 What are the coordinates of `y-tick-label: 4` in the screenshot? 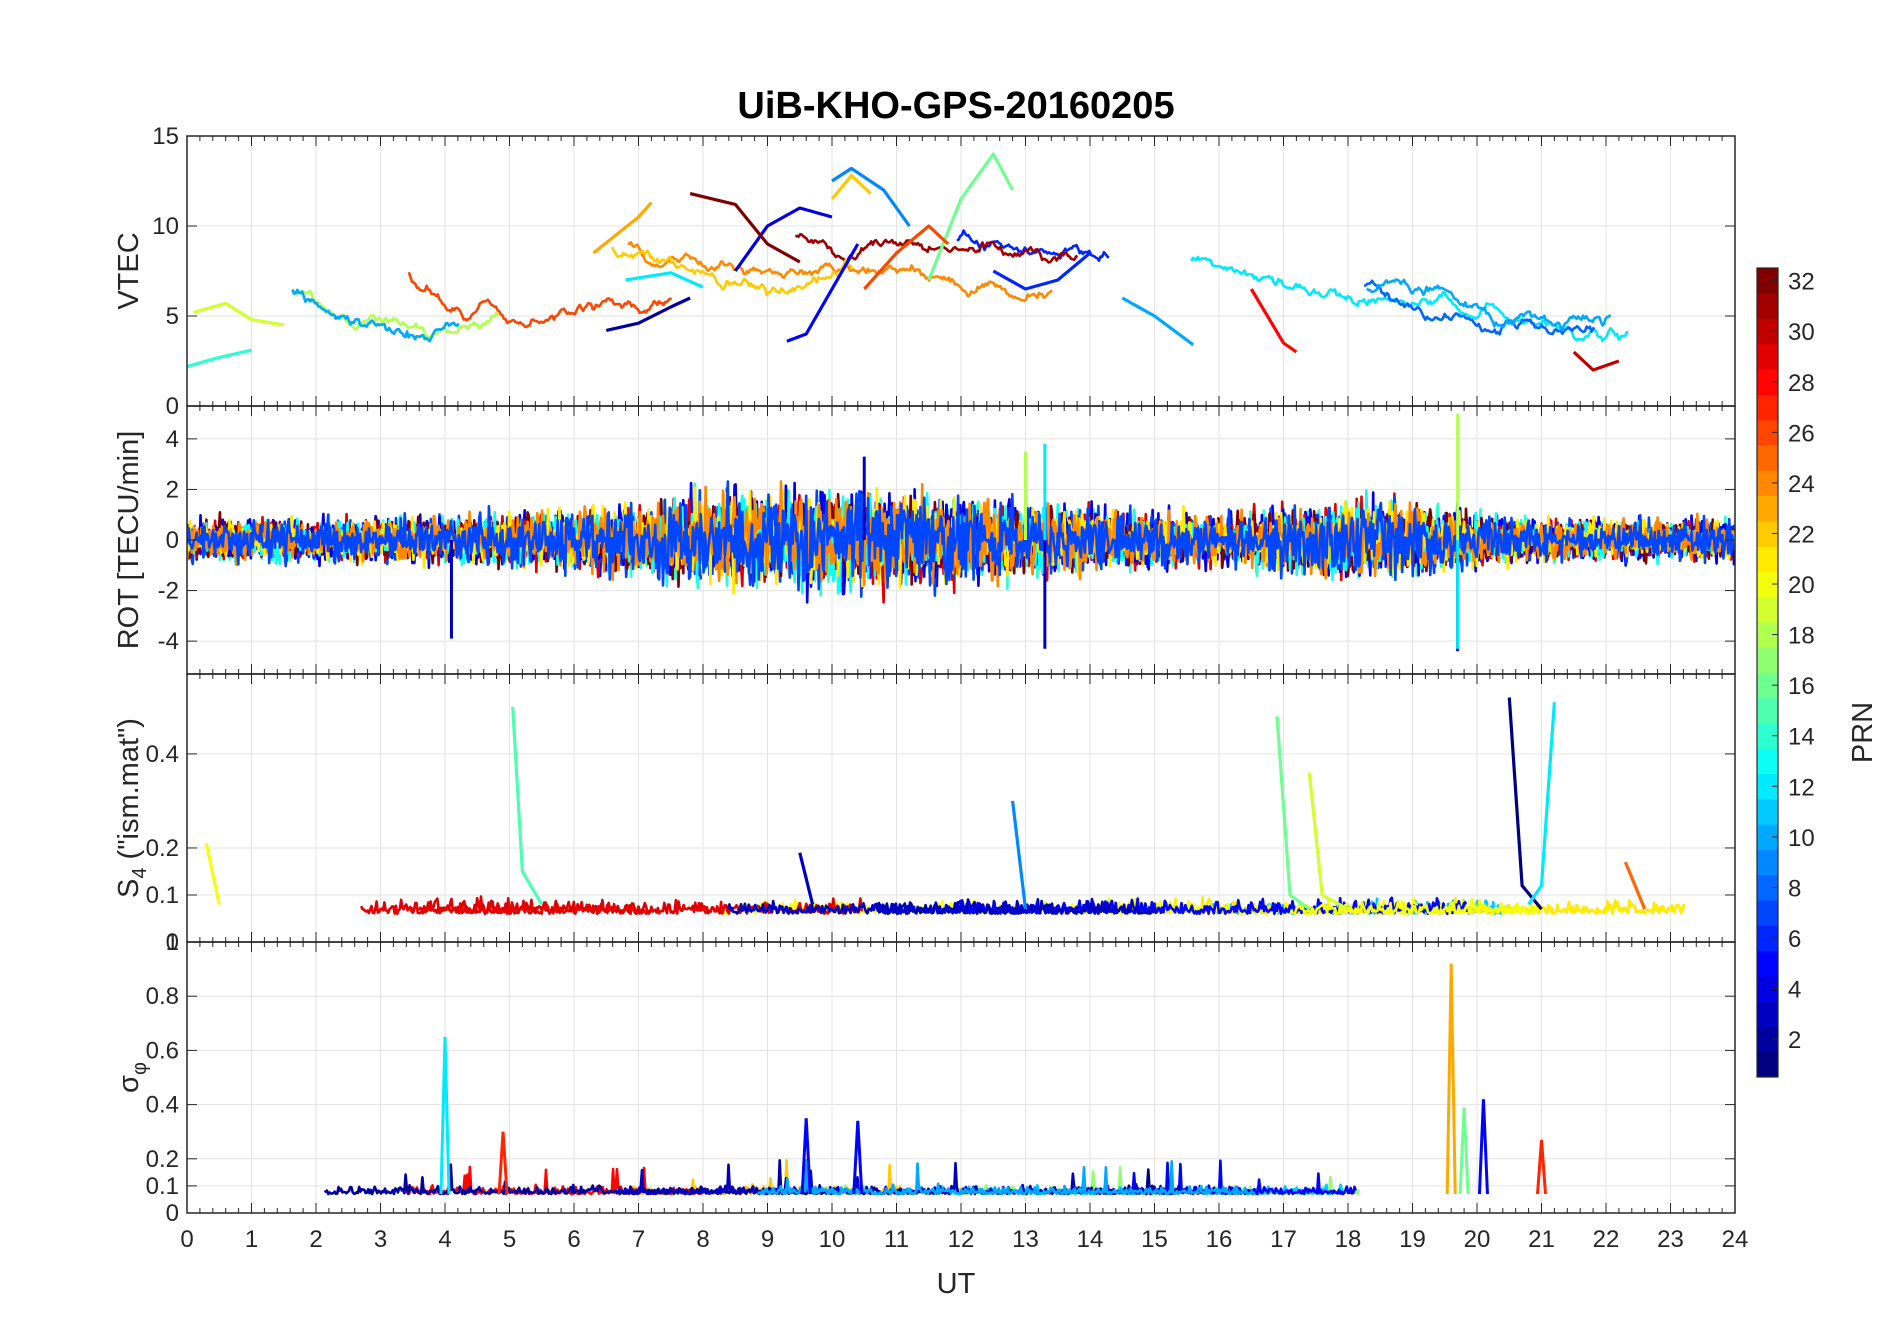 It's located at (172, 439).